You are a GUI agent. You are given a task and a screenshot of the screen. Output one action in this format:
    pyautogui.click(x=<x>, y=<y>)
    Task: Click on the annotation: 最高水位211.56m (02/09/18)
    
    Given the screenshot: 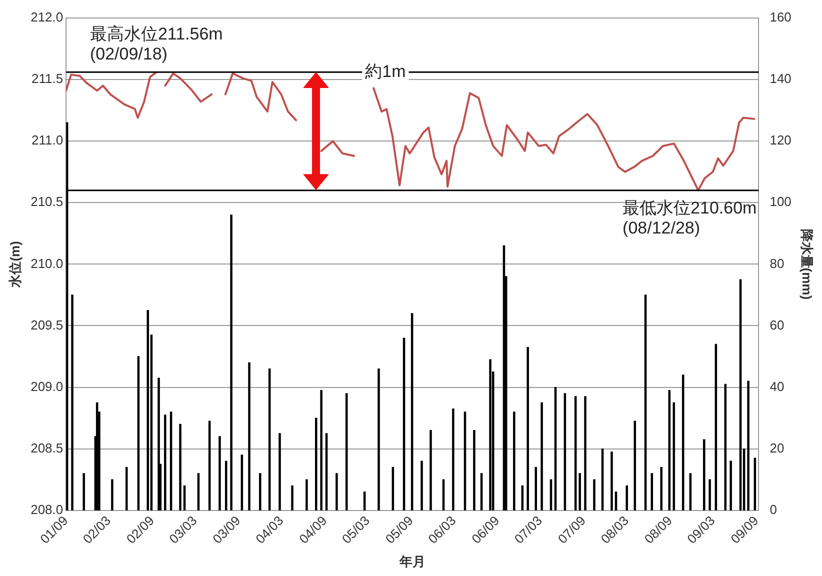 What is the action you would take?
    pyautogui.click(x=156, y=44)
    